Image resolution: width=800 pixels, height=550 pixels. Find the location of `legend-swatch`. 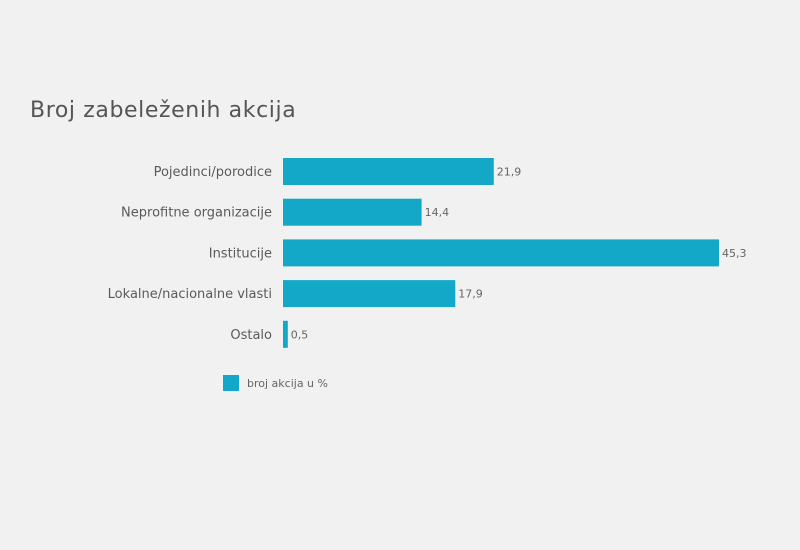

legend-swatch is located at coordinates (231, 383).